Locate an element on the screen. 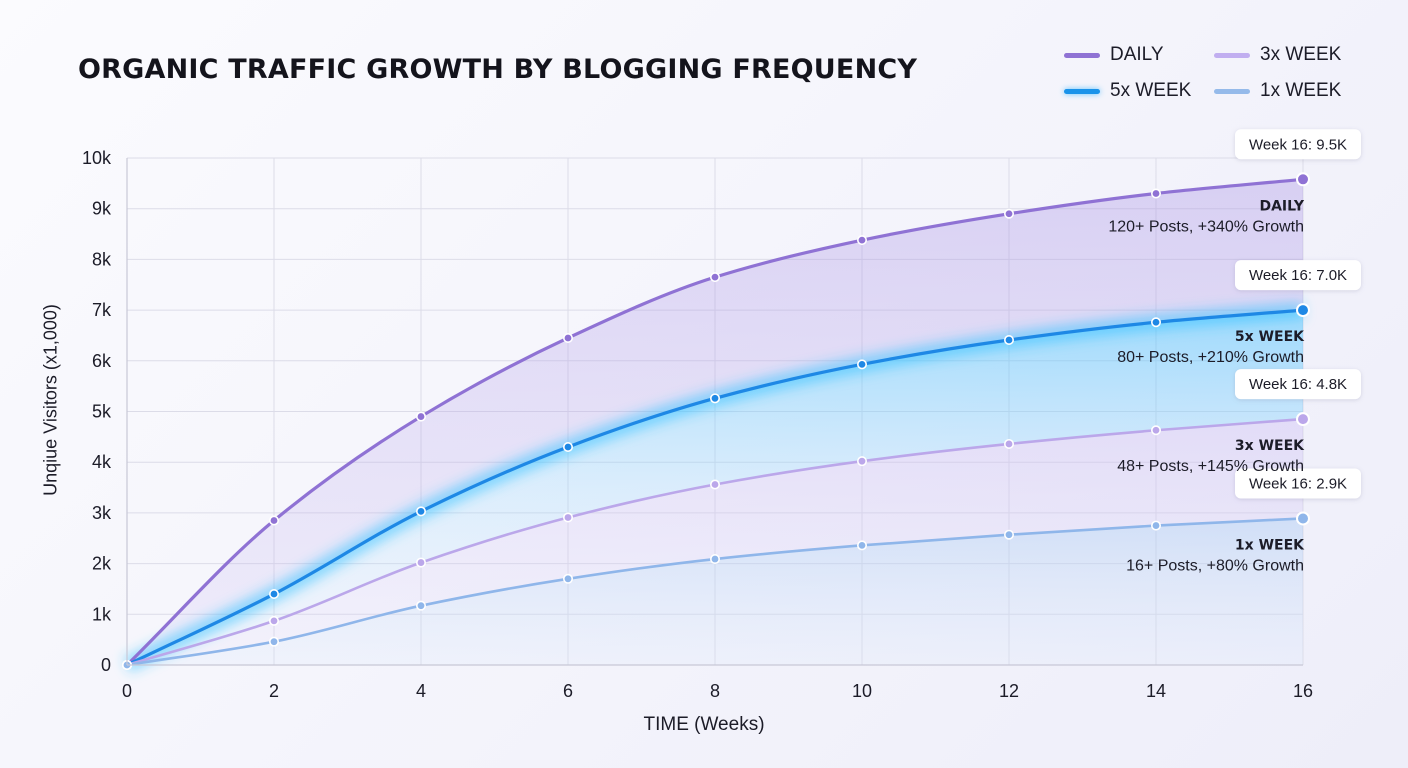  callout-5x-week: Week 16: 7.0K is located at coordinates (1298, 275).